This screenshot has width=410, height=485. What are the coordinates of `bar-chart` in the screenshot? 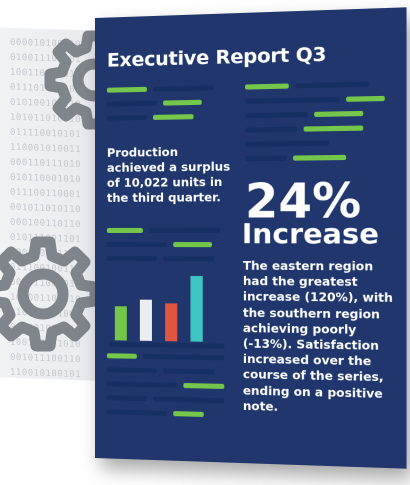 It's located at (168, 320).